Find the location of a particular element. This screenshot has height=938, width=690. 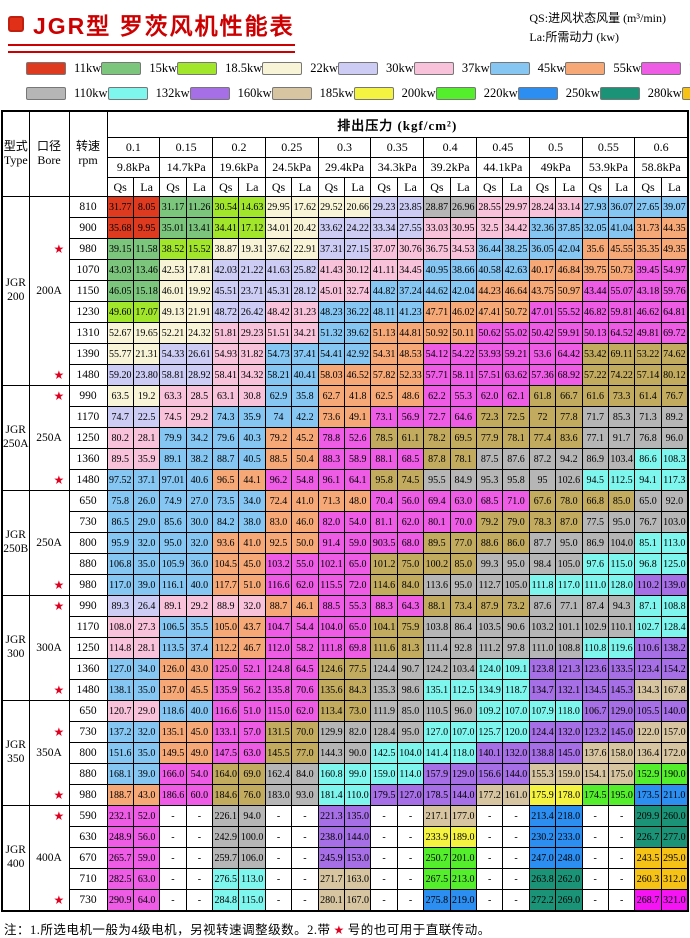

type-cell: JGR 250B is located at coordinates (15, 543).